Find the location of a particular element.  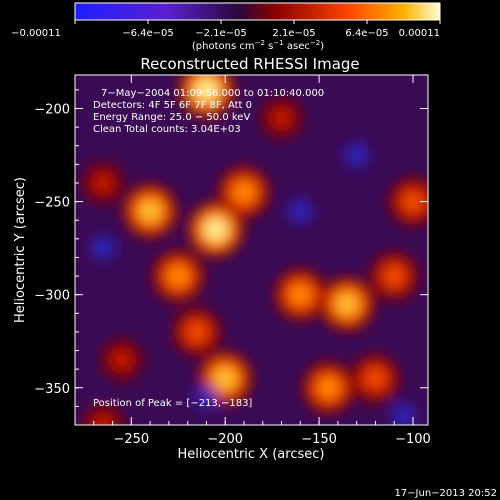

colorbar-ticks is located at coordinates (257, 22).